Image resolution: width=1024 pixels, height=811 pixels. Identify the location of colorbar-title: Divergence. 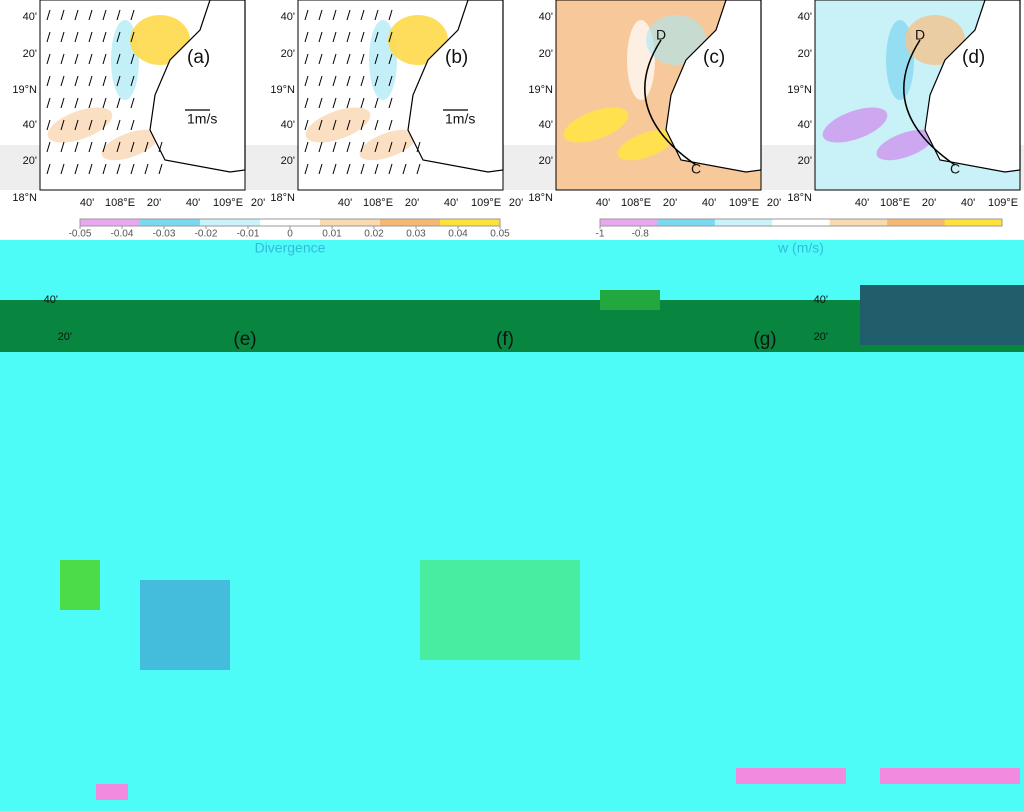
(290, 248).